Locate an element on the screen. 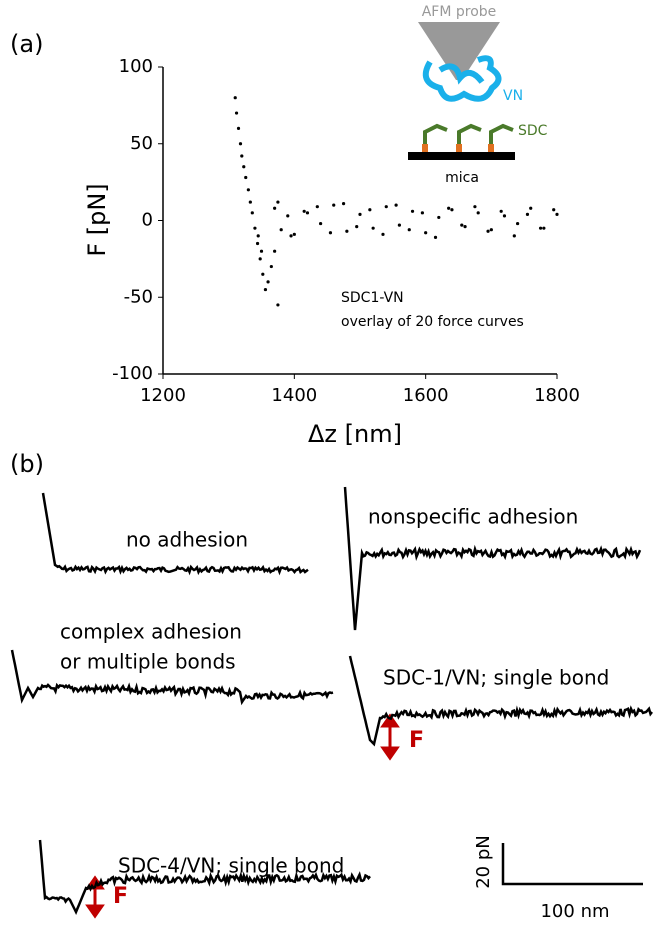 Image resolution: width=663 pixels, height=941 pixels. annotation: SDC1-VN is located at coordinates (372, 298).